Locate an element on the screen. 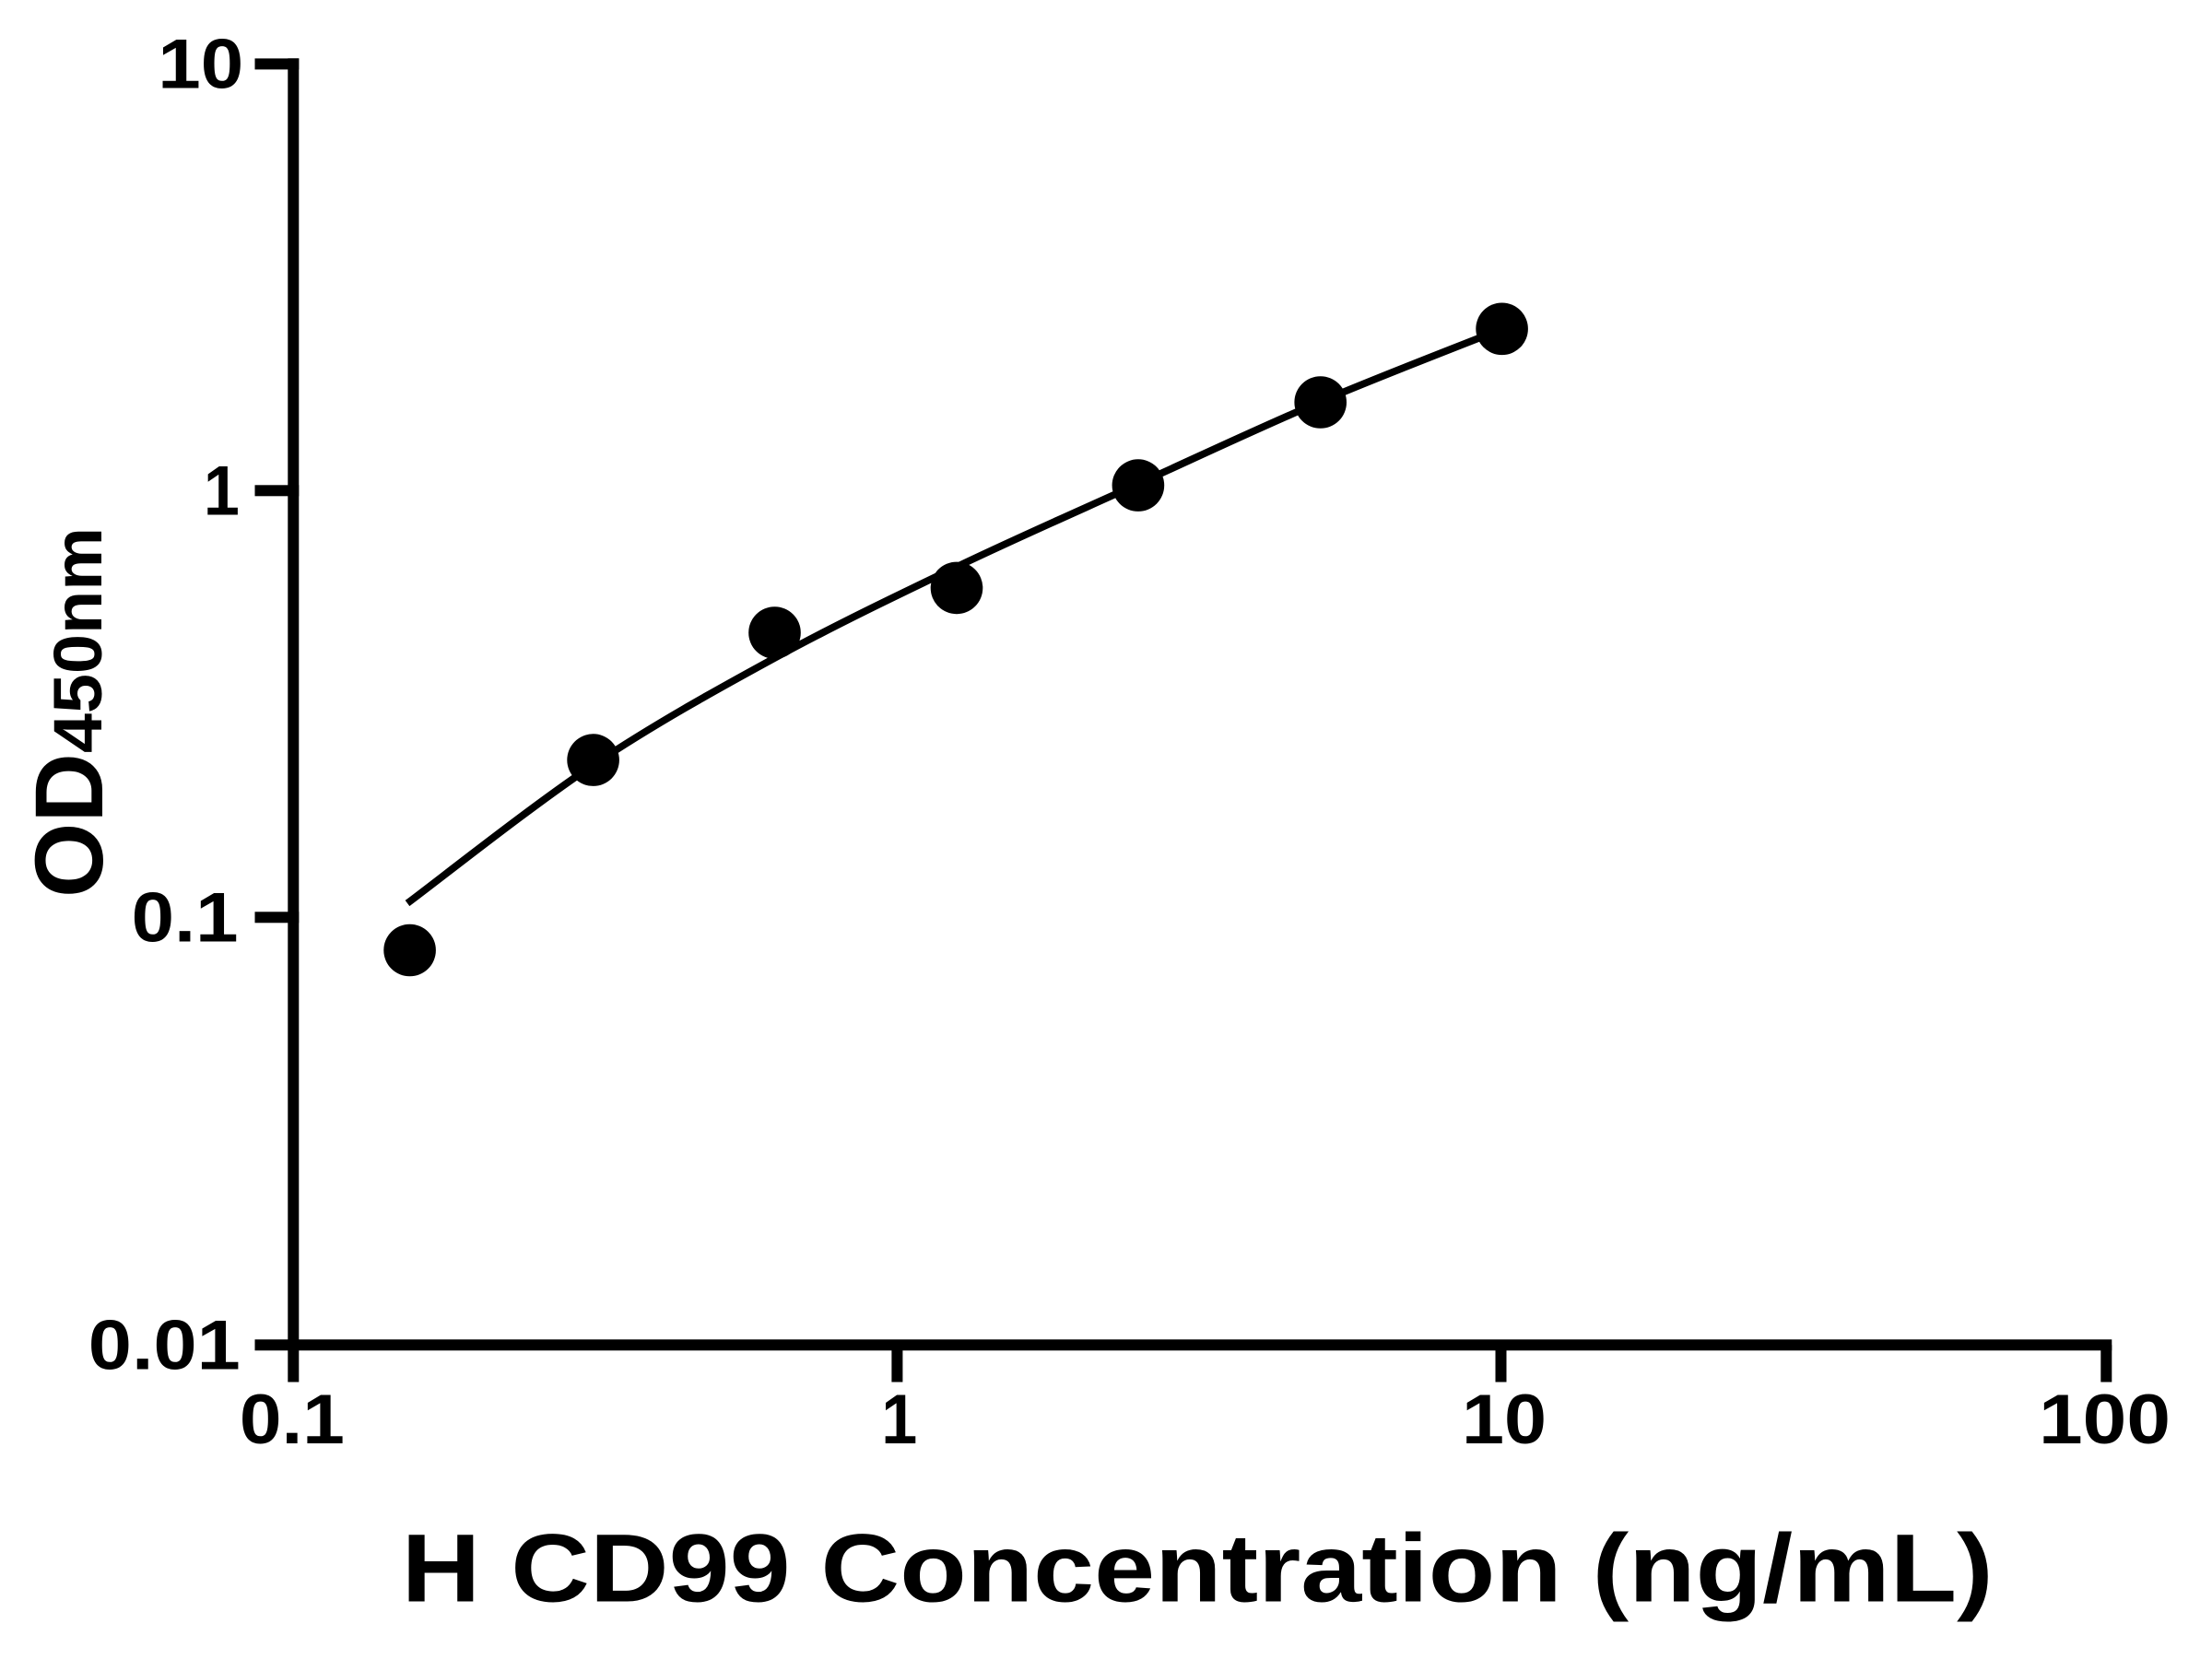  svg-text: 0.01 is located at coordinates (164, 1345).